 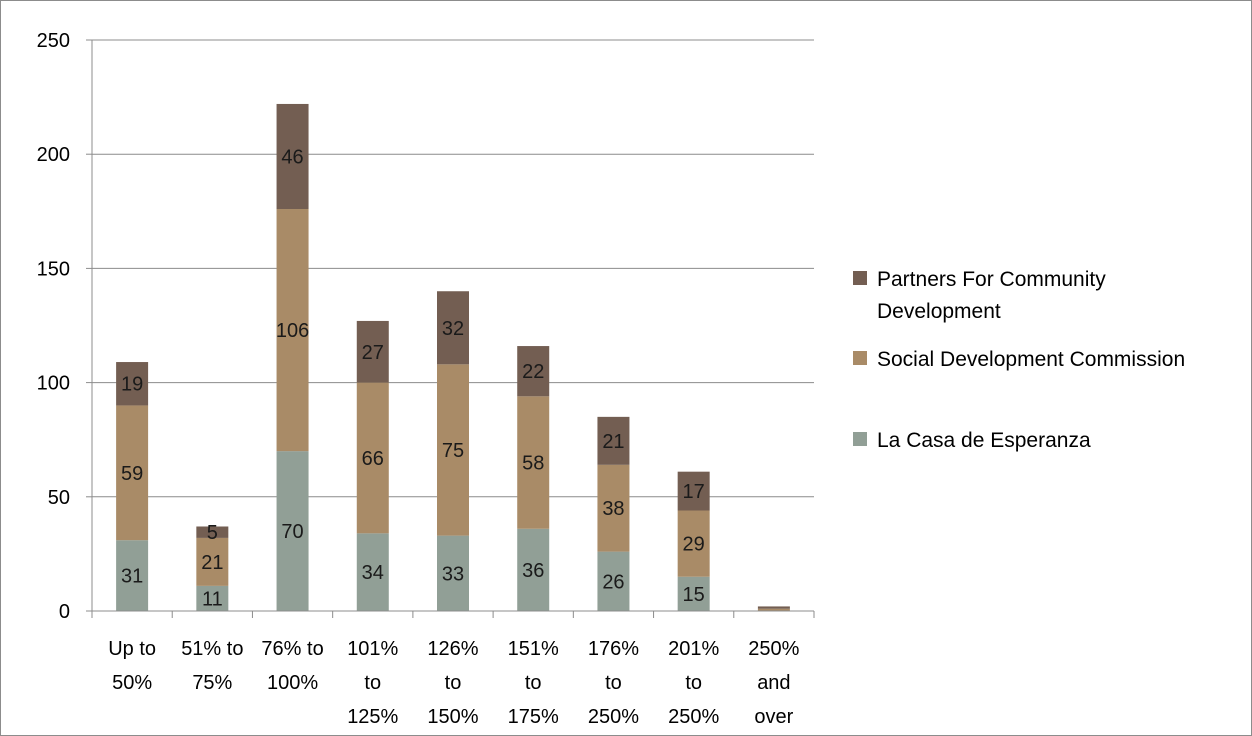 I want to click on data-label: 59, so click(x=132, y=474).